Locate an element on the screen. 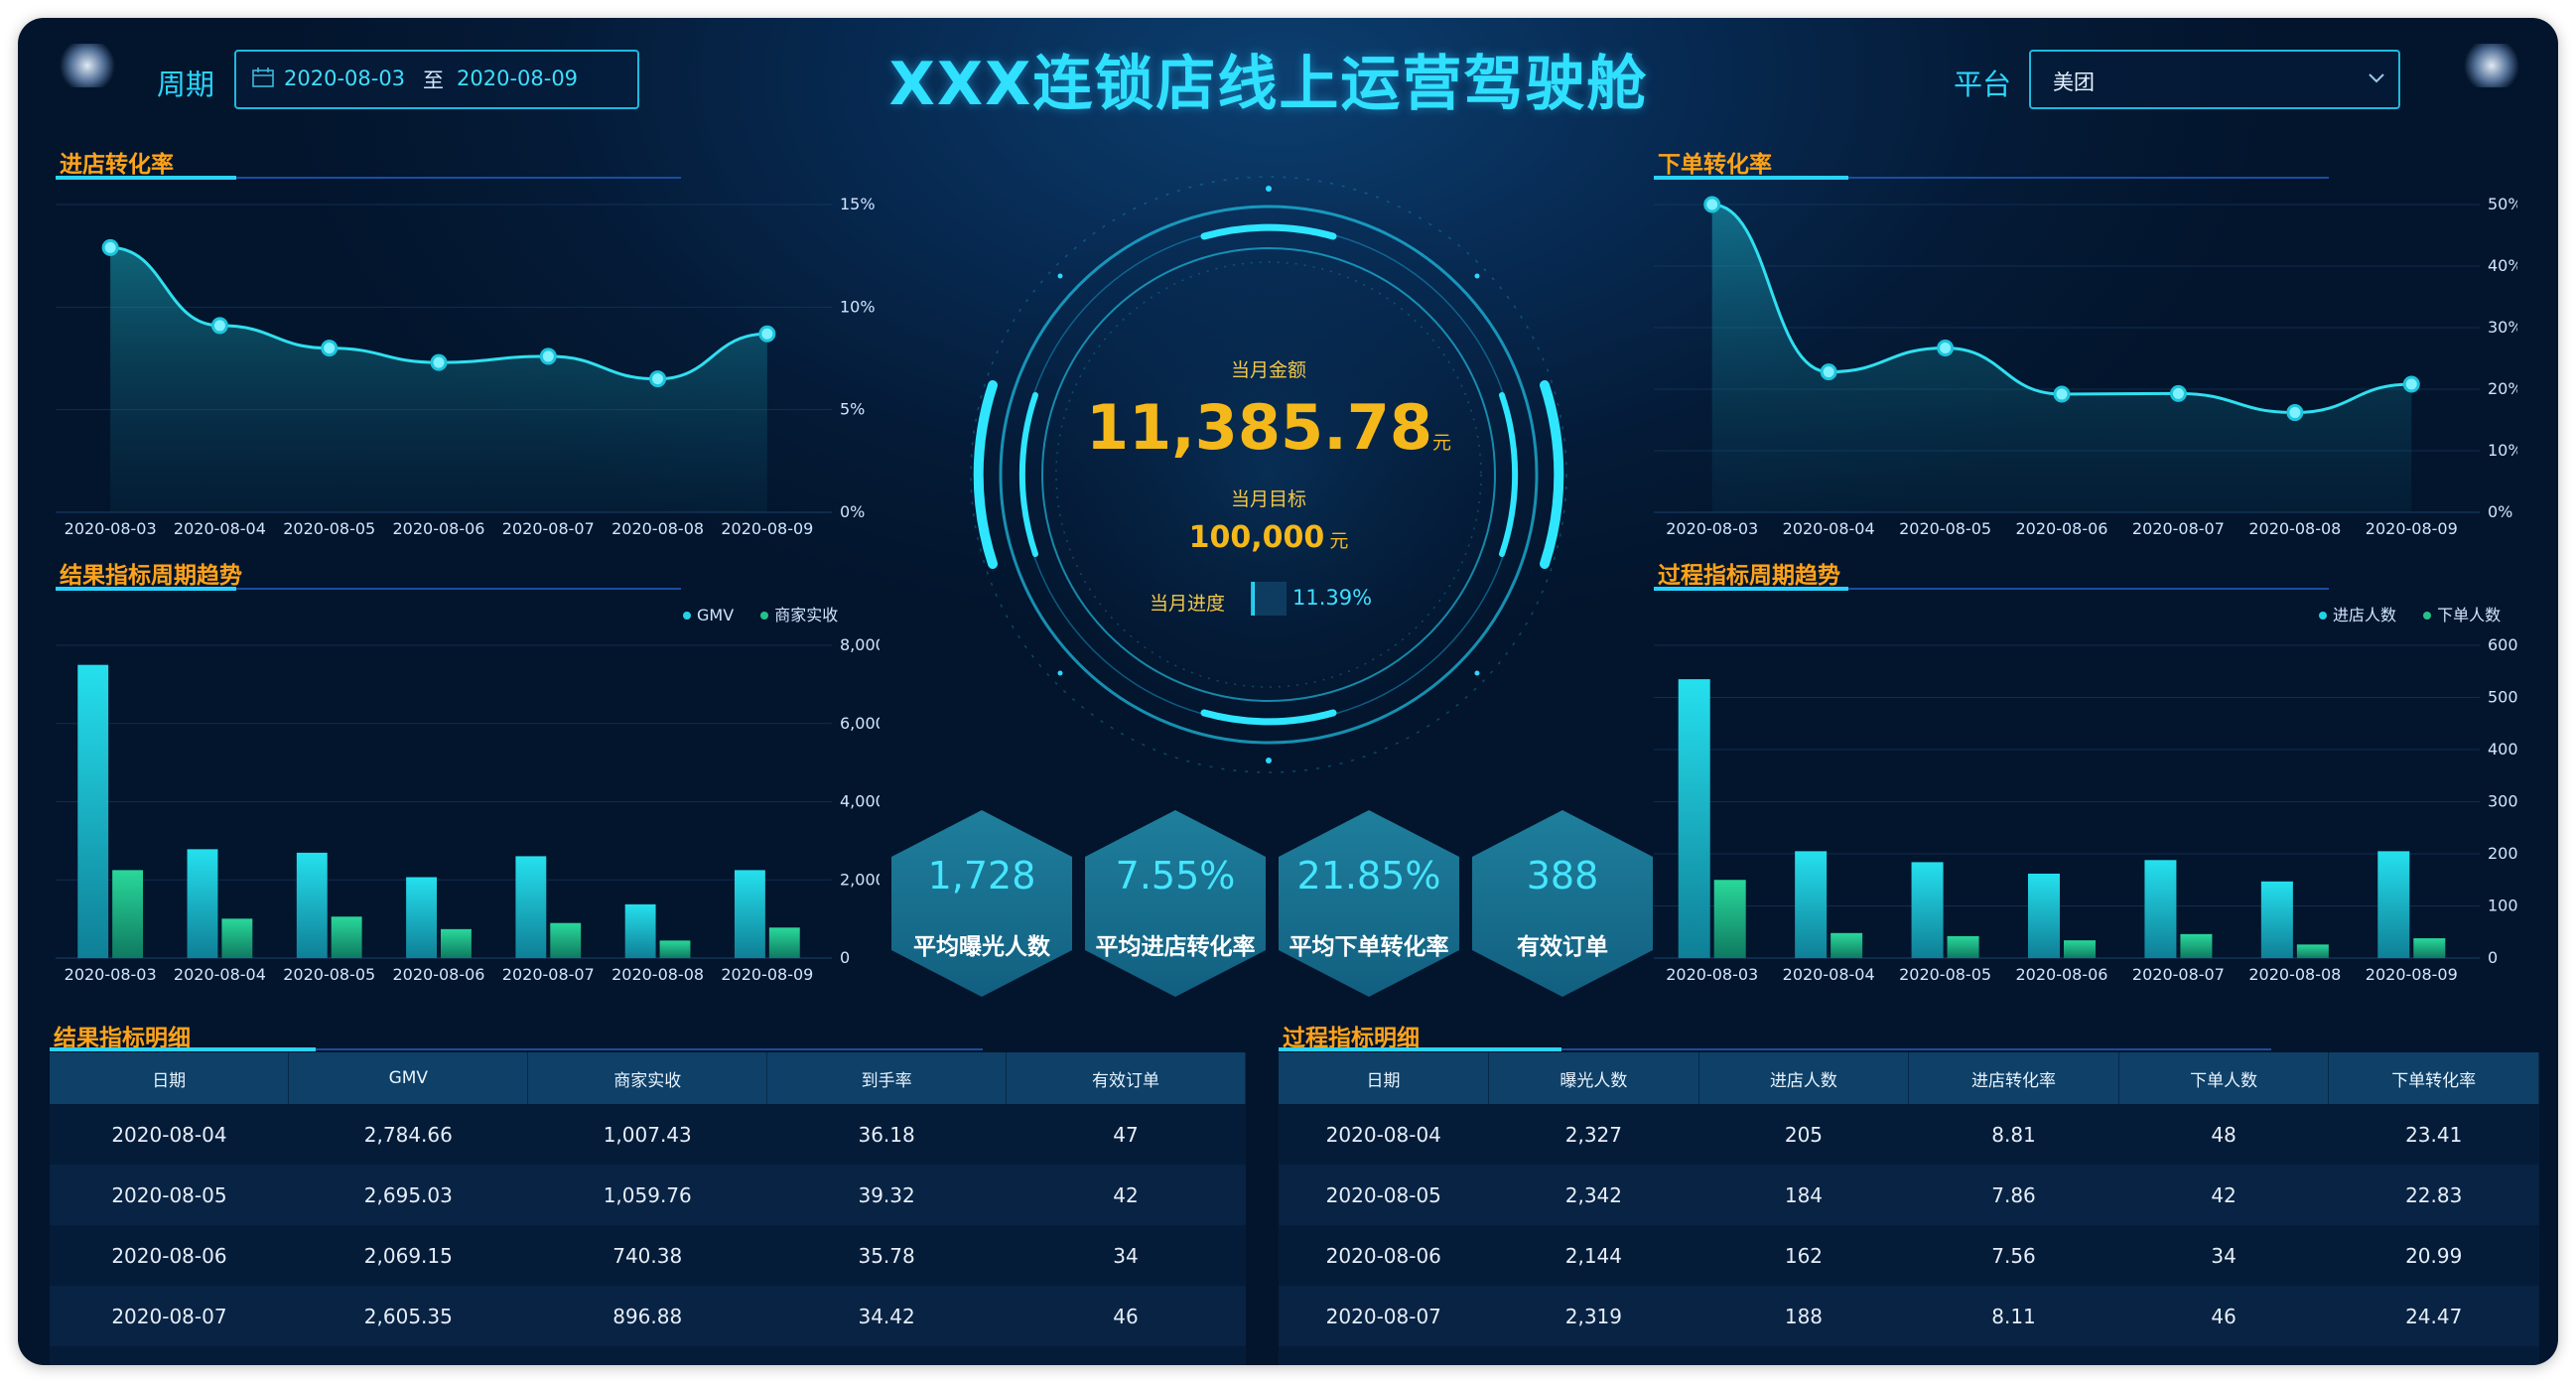 The height and width of the screenshot is (1383, 2576). column-header: 下单转化率 is located at coordinates (2433, 1078).